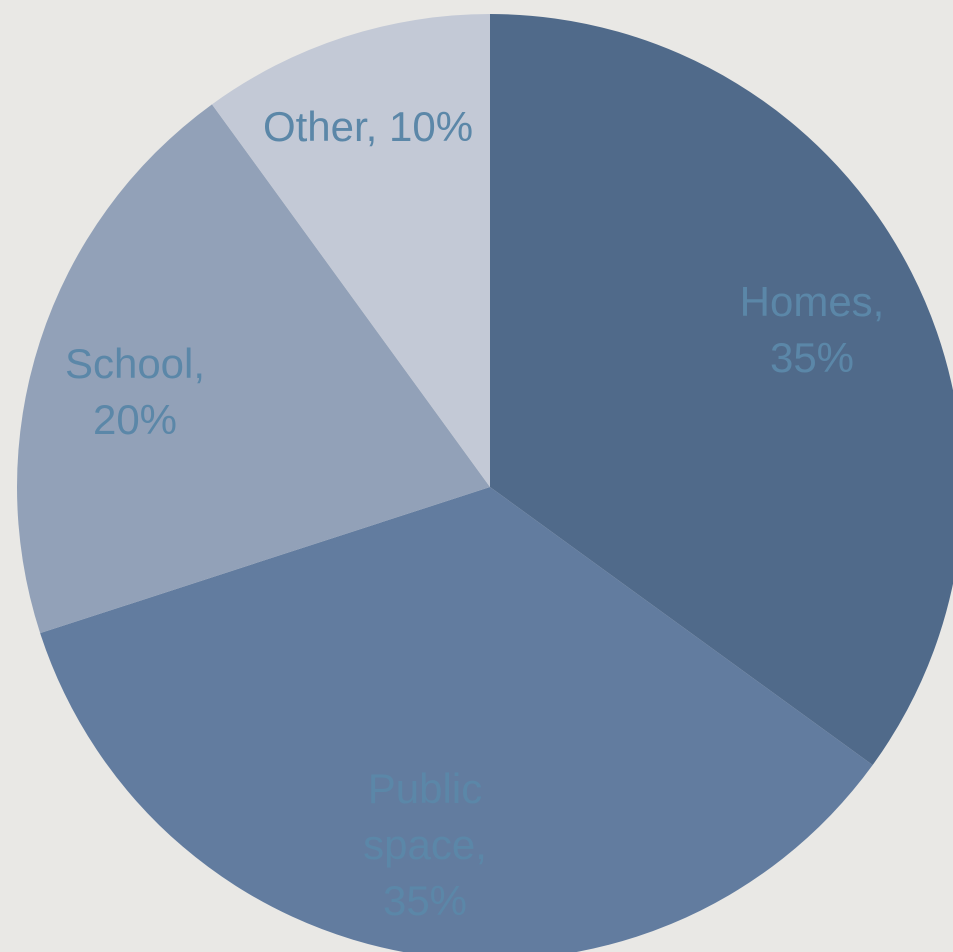 This screenshot has height=952, width=953. What do you see at coordinates (812, 329) in the screenshot?
I see `slice-label: Homes, 35%` at bounding box center [812, 329].